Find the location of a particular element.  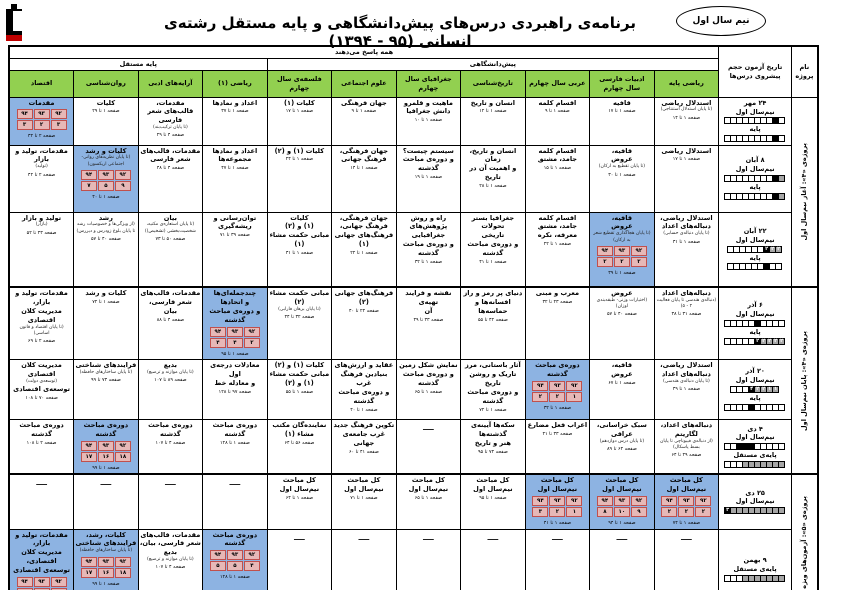

topic-line: تکوین فرهنگ جدید is located at coordinates (364, 425).